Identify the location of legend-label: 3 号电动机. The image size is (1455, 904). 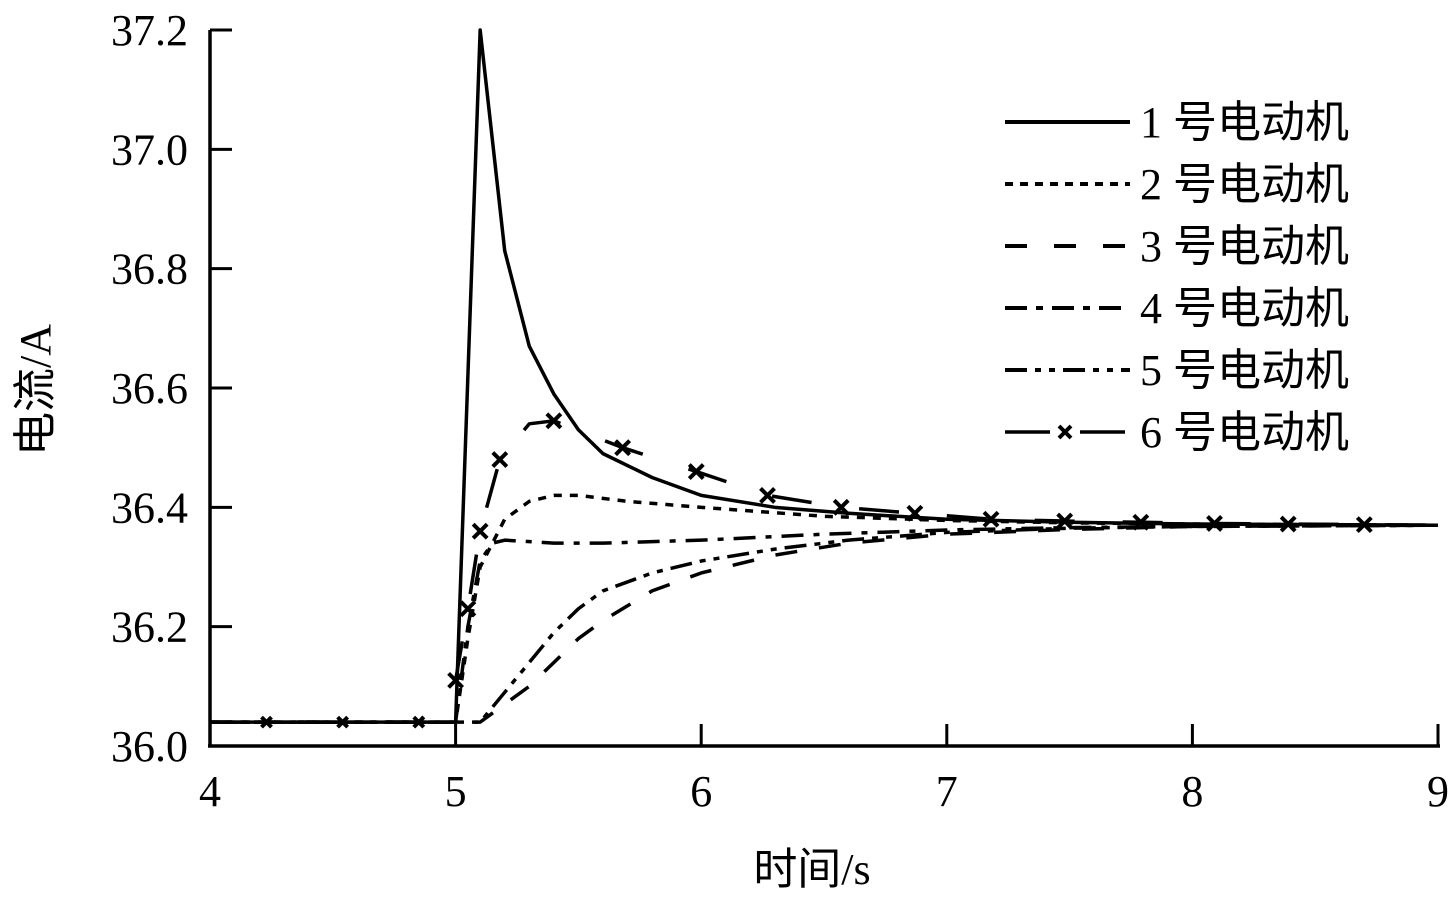
(1244, 246).